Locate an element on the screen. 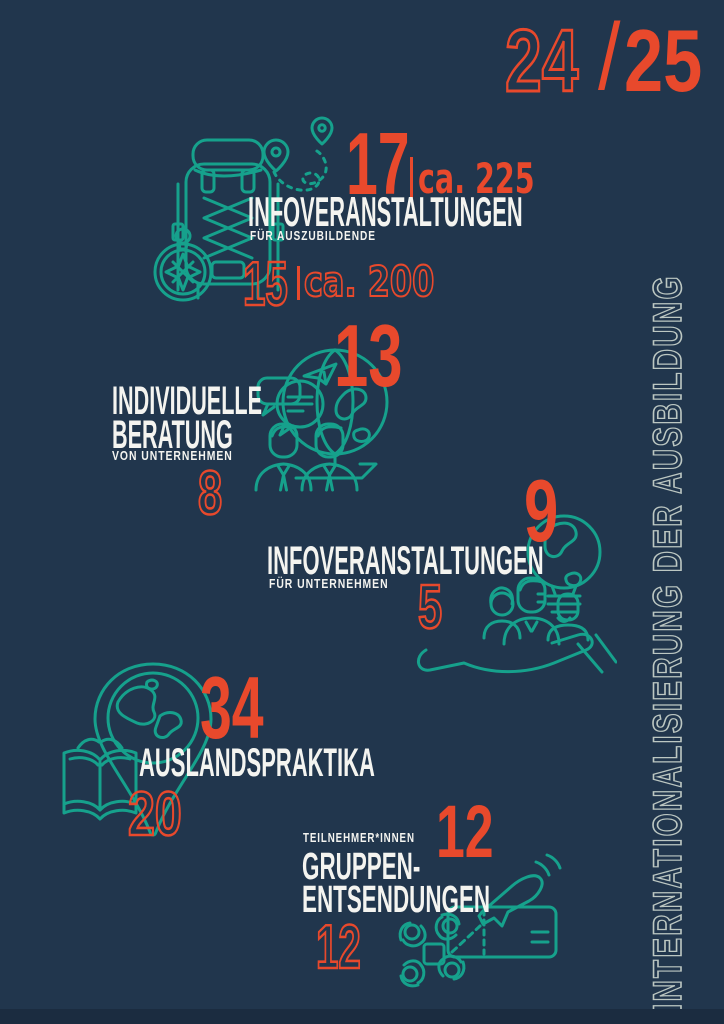 The height and width of the screenshot is (1024, 724). section-title: AUSLANDSPRAKTIKA is located at coordinates (257, 763).